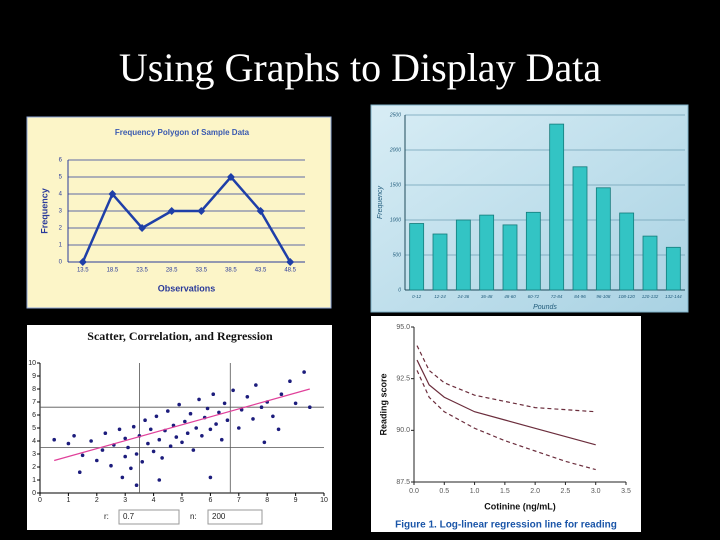 The image size is (720, 540). What do you see at coordinates (440, 296) in the screenshot?
I see `x-tick-label: 12-24` at bounding box center [440, 296].